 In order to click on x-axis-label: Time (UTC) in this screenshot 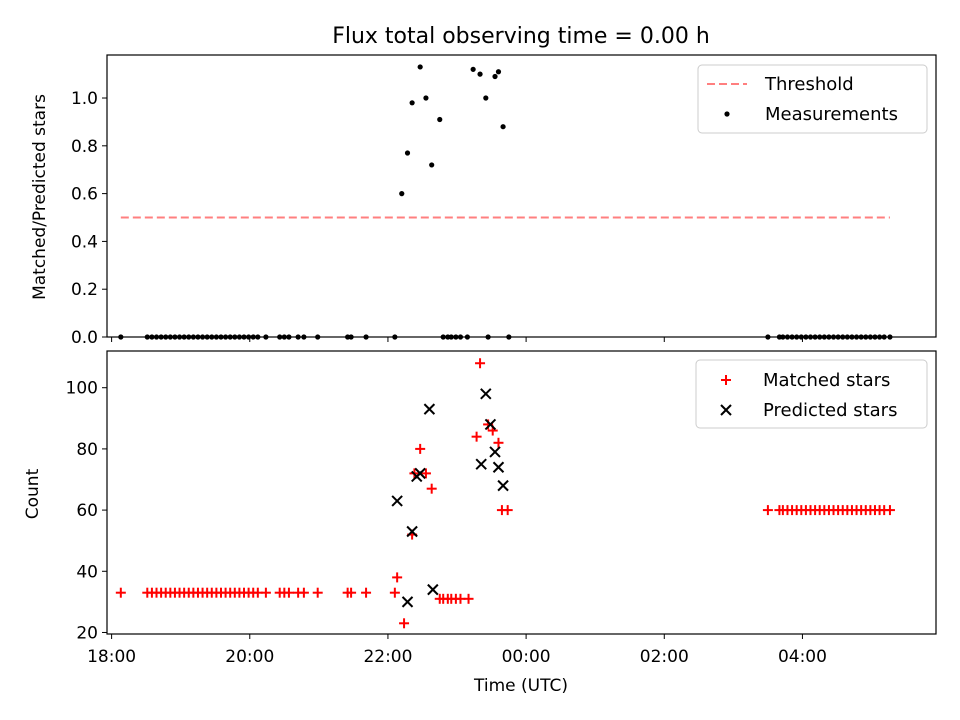, I will do `click(520, 686)`.